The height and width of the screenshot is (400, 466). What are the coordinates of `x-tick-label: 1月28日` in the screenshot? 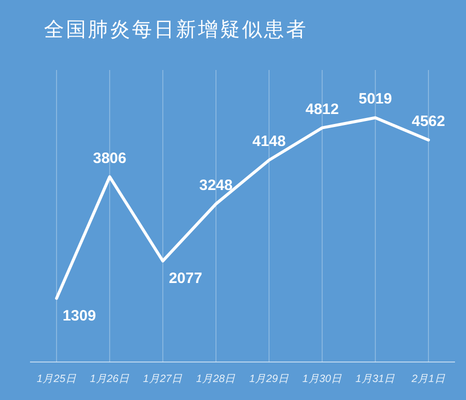 It's located at (216, 379).